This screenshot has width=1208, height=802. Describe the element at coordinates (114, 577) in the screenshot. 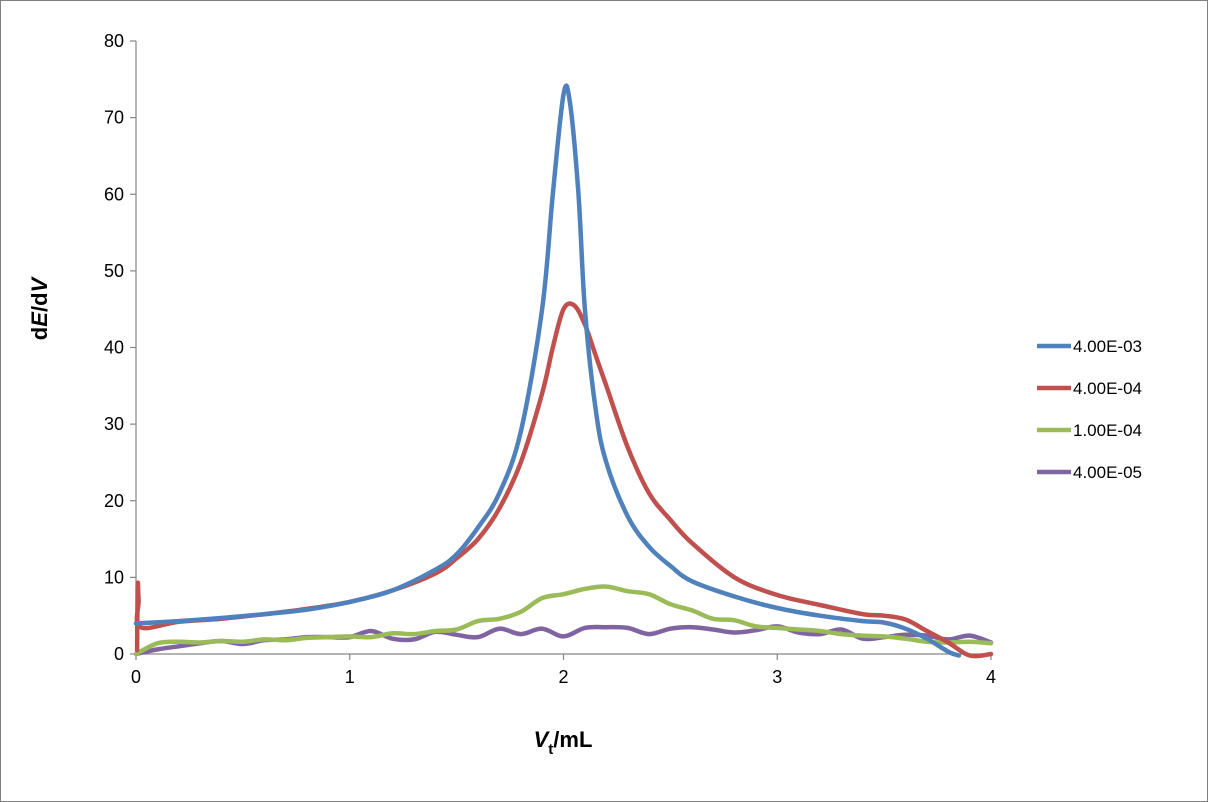

I see `y-tick-label: 10` at that location.